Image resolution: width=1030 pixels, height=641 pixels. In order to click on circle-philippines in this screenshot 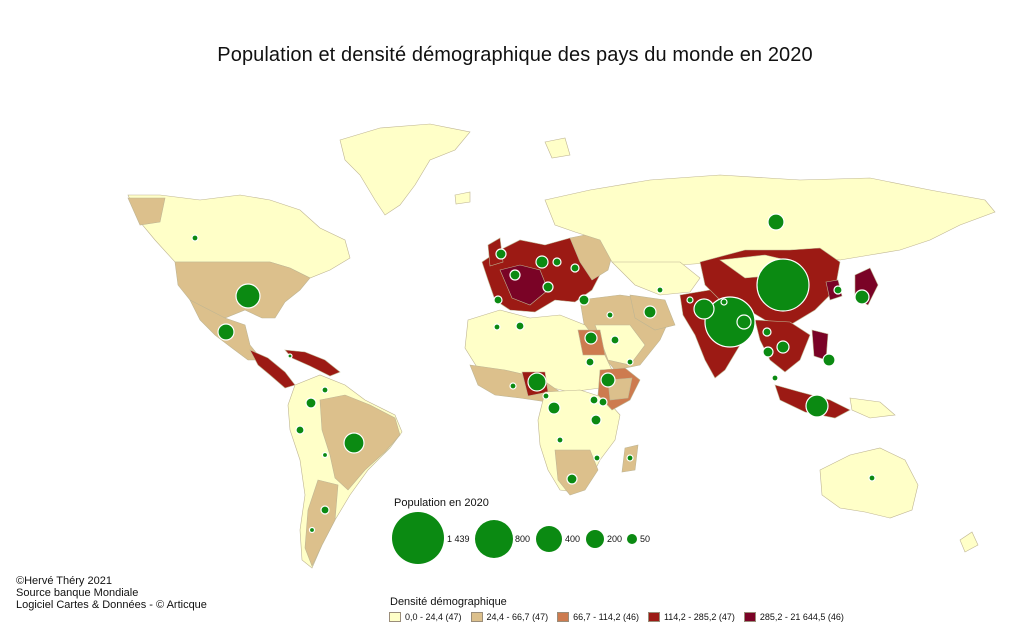, I will do `click(829, 360)`.